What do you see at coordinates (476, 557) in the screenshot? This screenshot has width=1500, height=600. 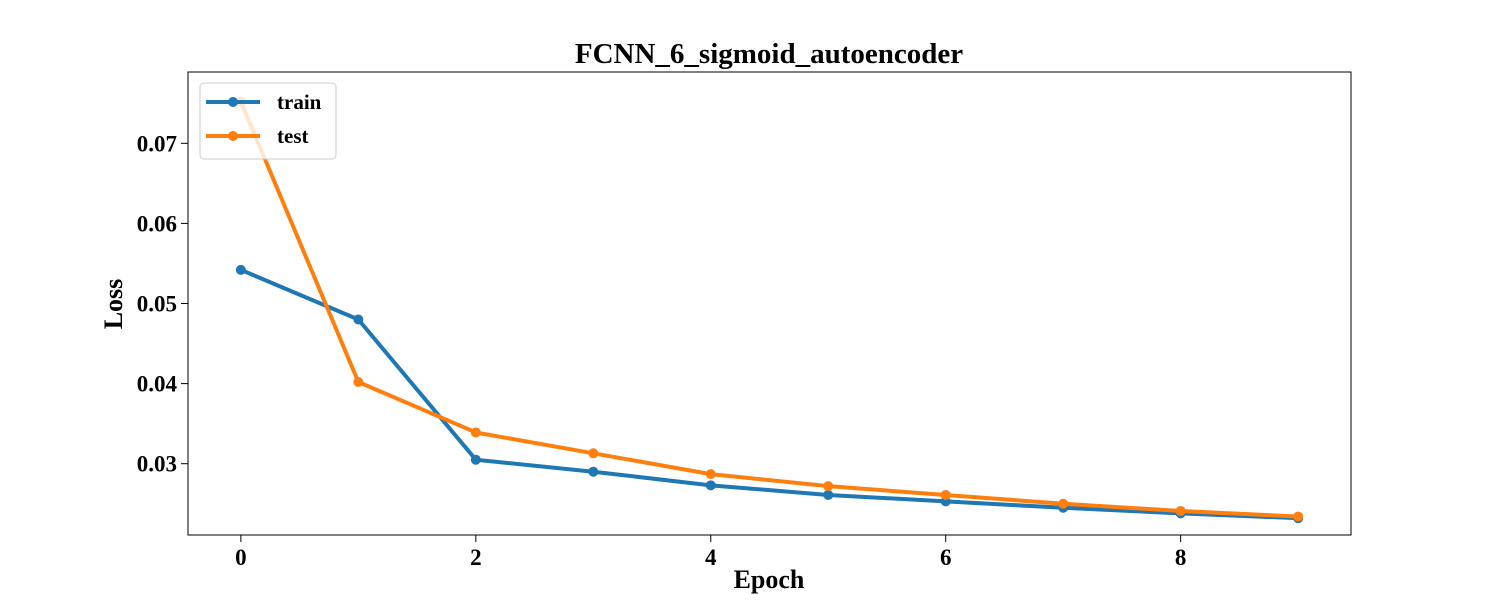 I see `x-tick-label: 2` at bounding box center [476, 557].